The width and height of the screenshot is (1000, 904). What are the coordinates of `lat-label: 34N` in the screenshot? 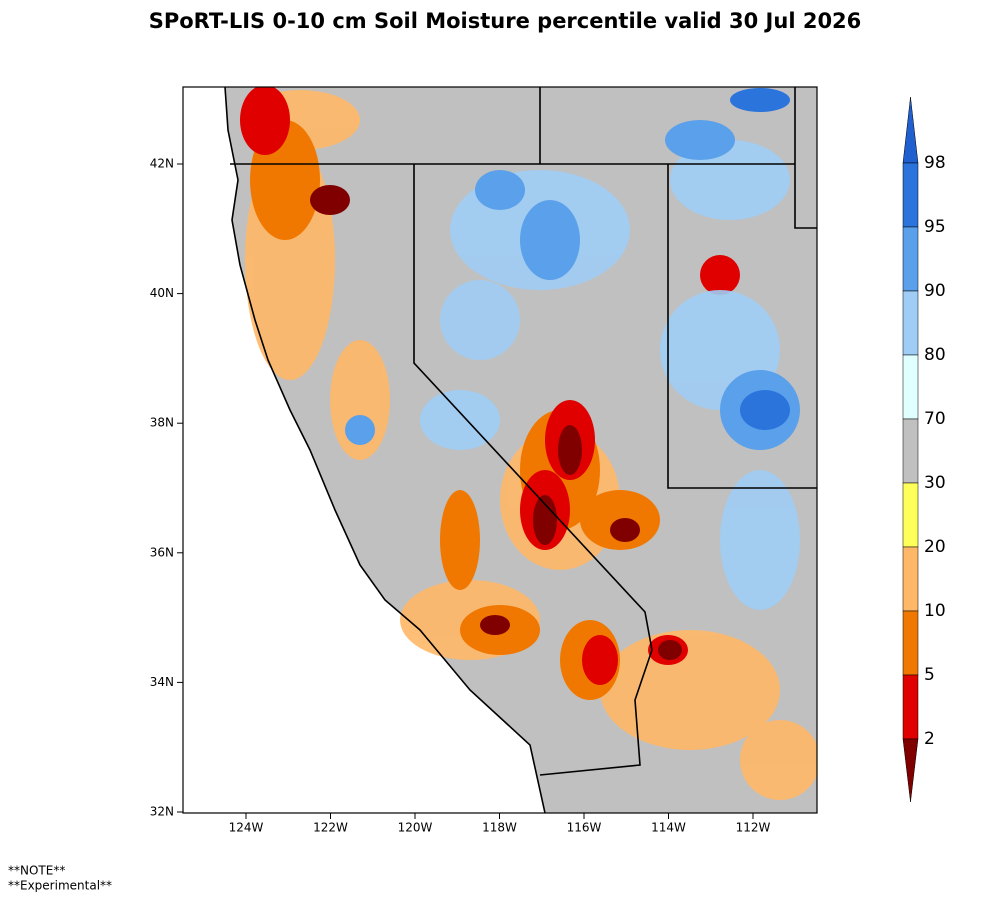 It's located at (162, 682).